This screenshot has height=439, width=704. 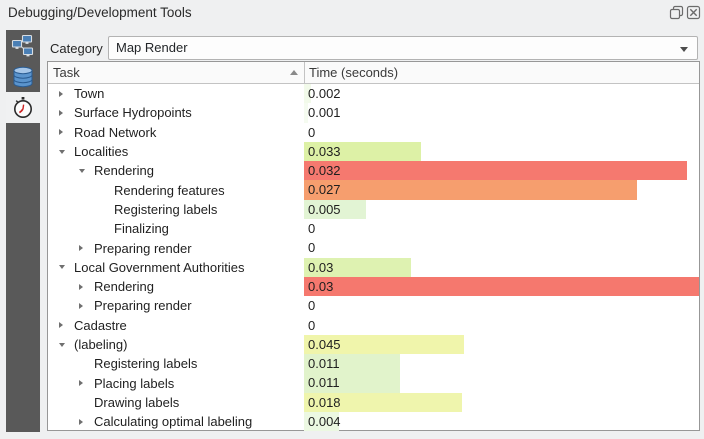 What do you see at coordinates (324, 190) in the screenshot?
I see `time-value: 0.027` at bounding box center [324, 190].